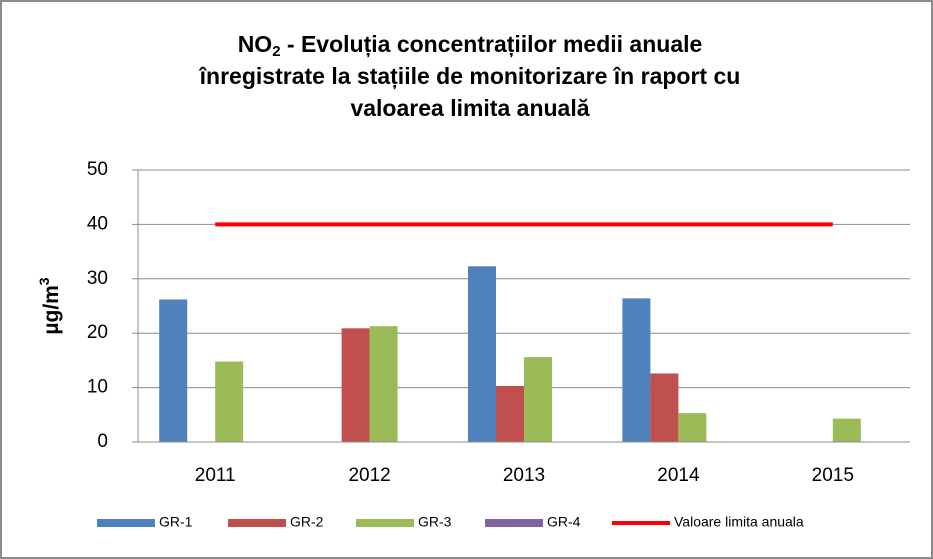 The height and width of the screenshot is (559, 933). What do you see at coordinates (524, 475) in the screenshot?
I see `x-tick-label: 2013` at bounding box center [524, 475].